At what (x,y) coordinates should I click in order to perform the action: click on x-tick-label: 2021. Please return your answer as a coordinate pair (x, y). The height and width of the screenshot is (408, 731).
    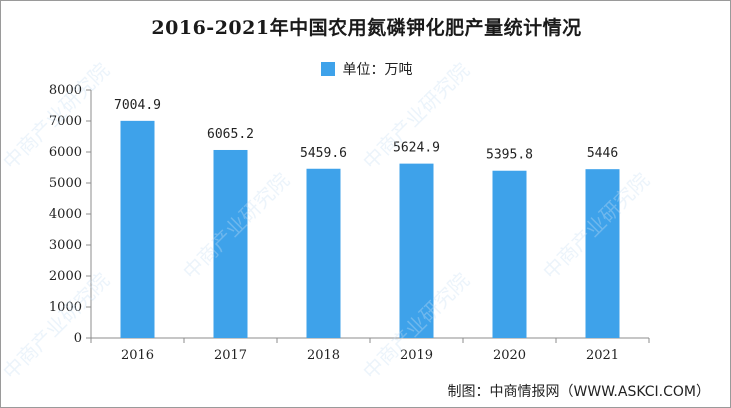
    Looking at the image, I should click on (602, 355).